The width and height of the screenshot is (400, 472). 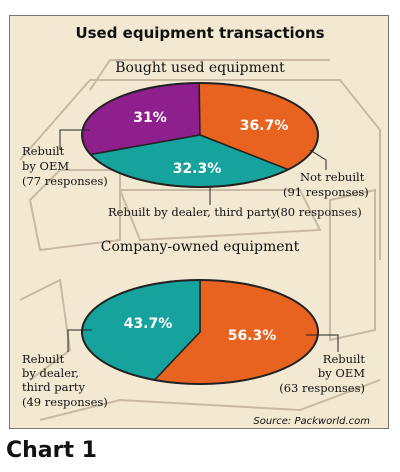 I want to click on pie2-outline, so click(x=200, y=332).